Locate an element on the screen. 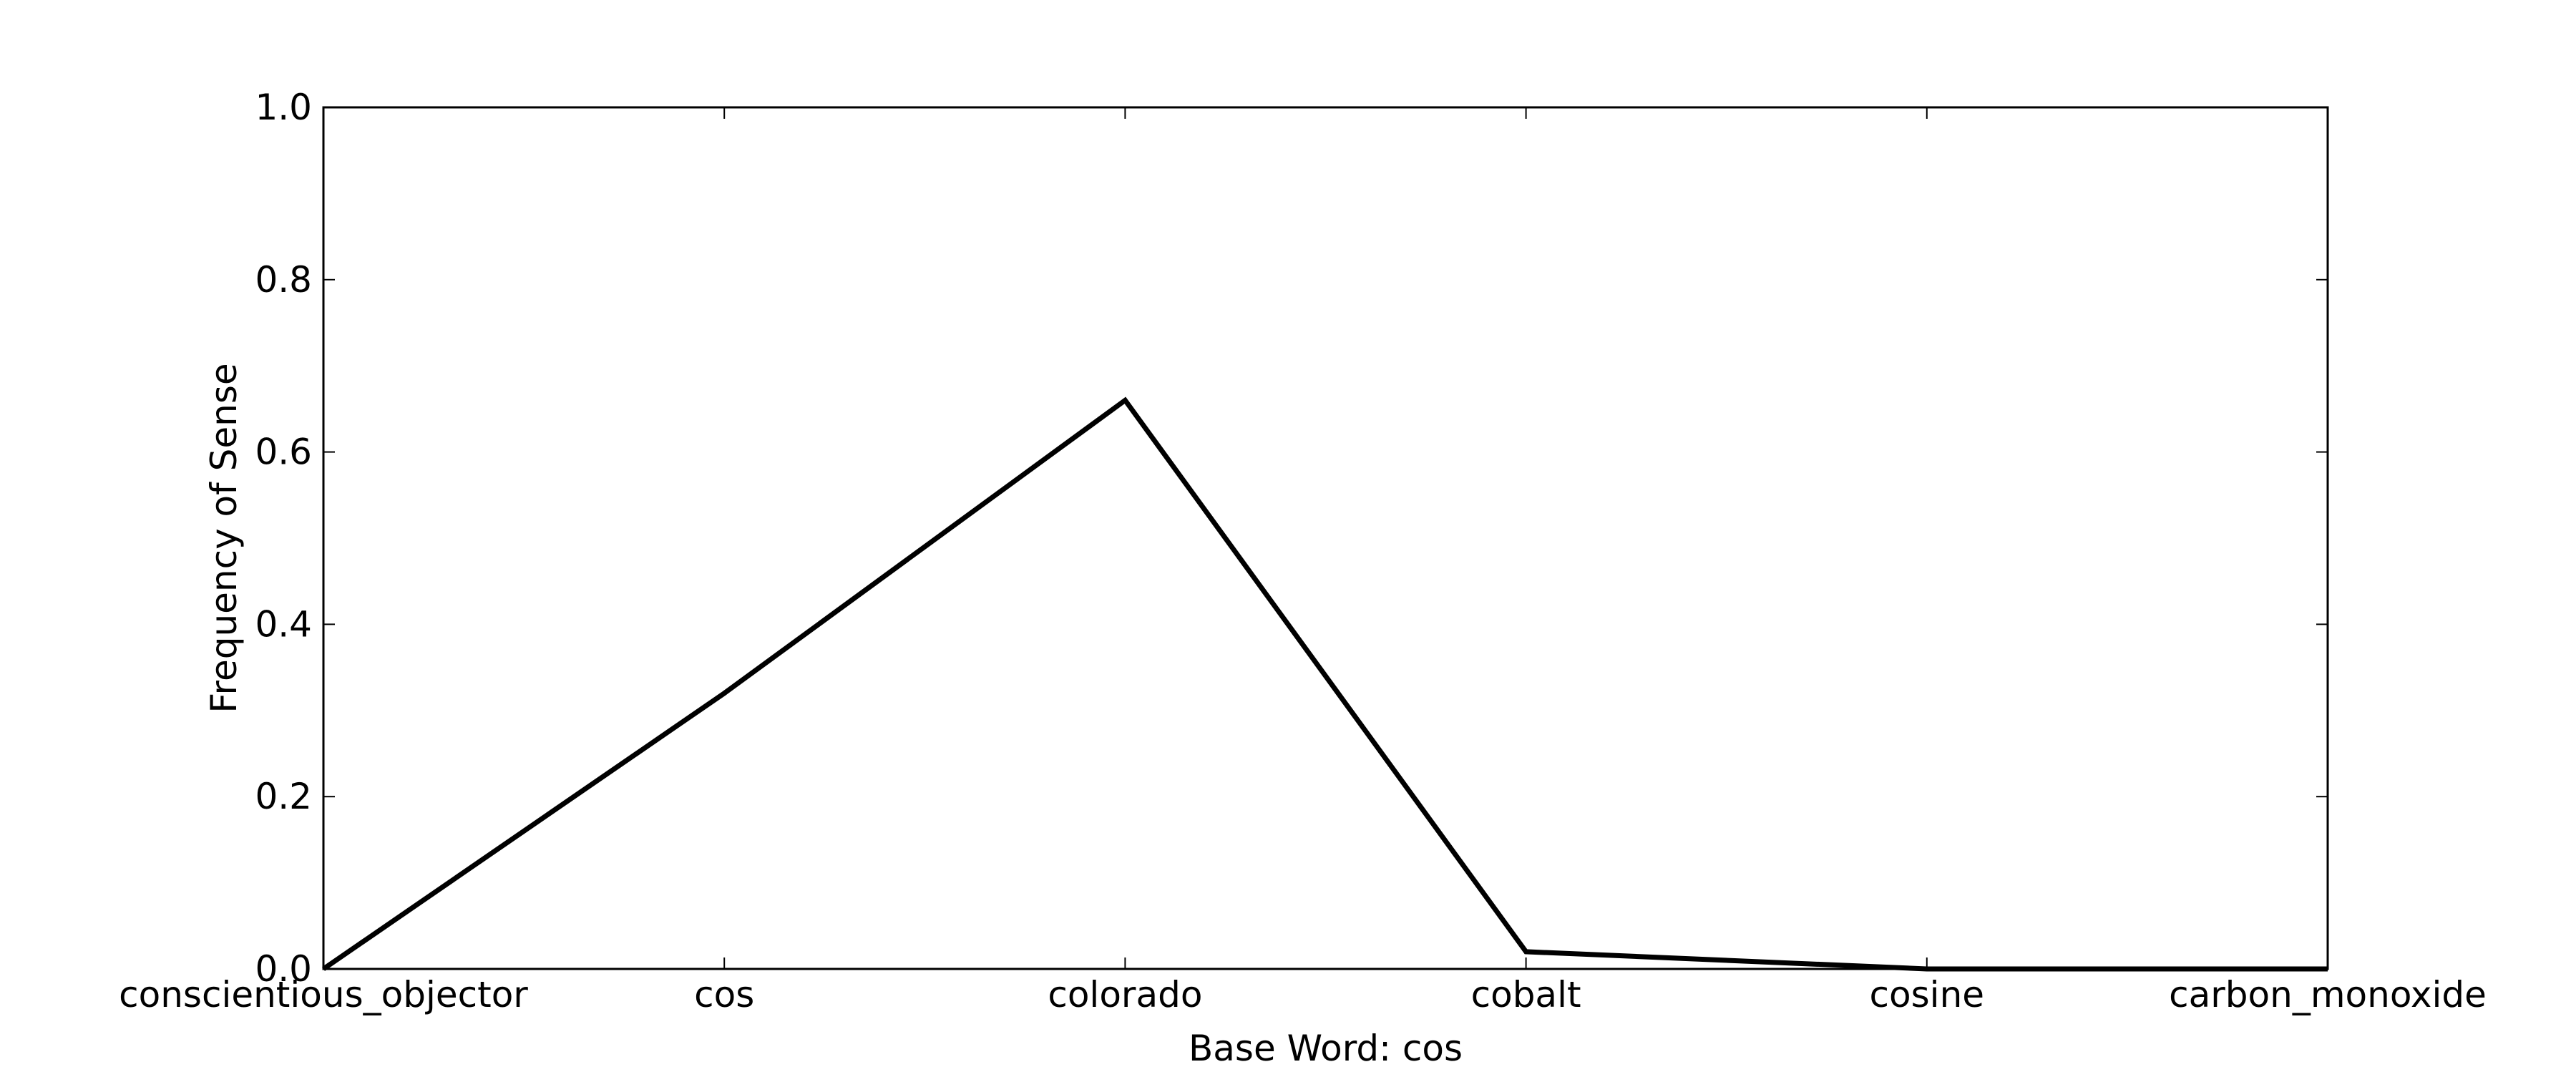  y-tick-label: 0.6 is located at coordinates (283, 452).